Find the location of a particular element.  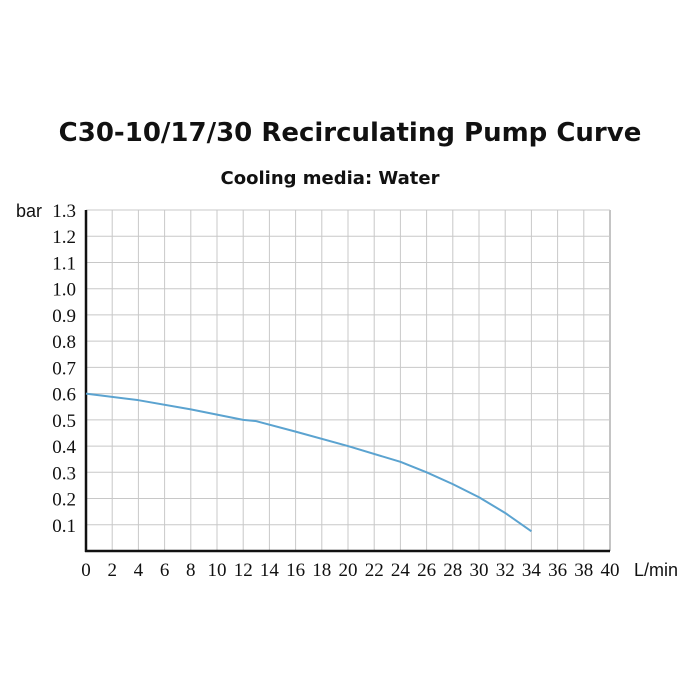

x-tick-label: 6 is located at coordinates (165, 570).